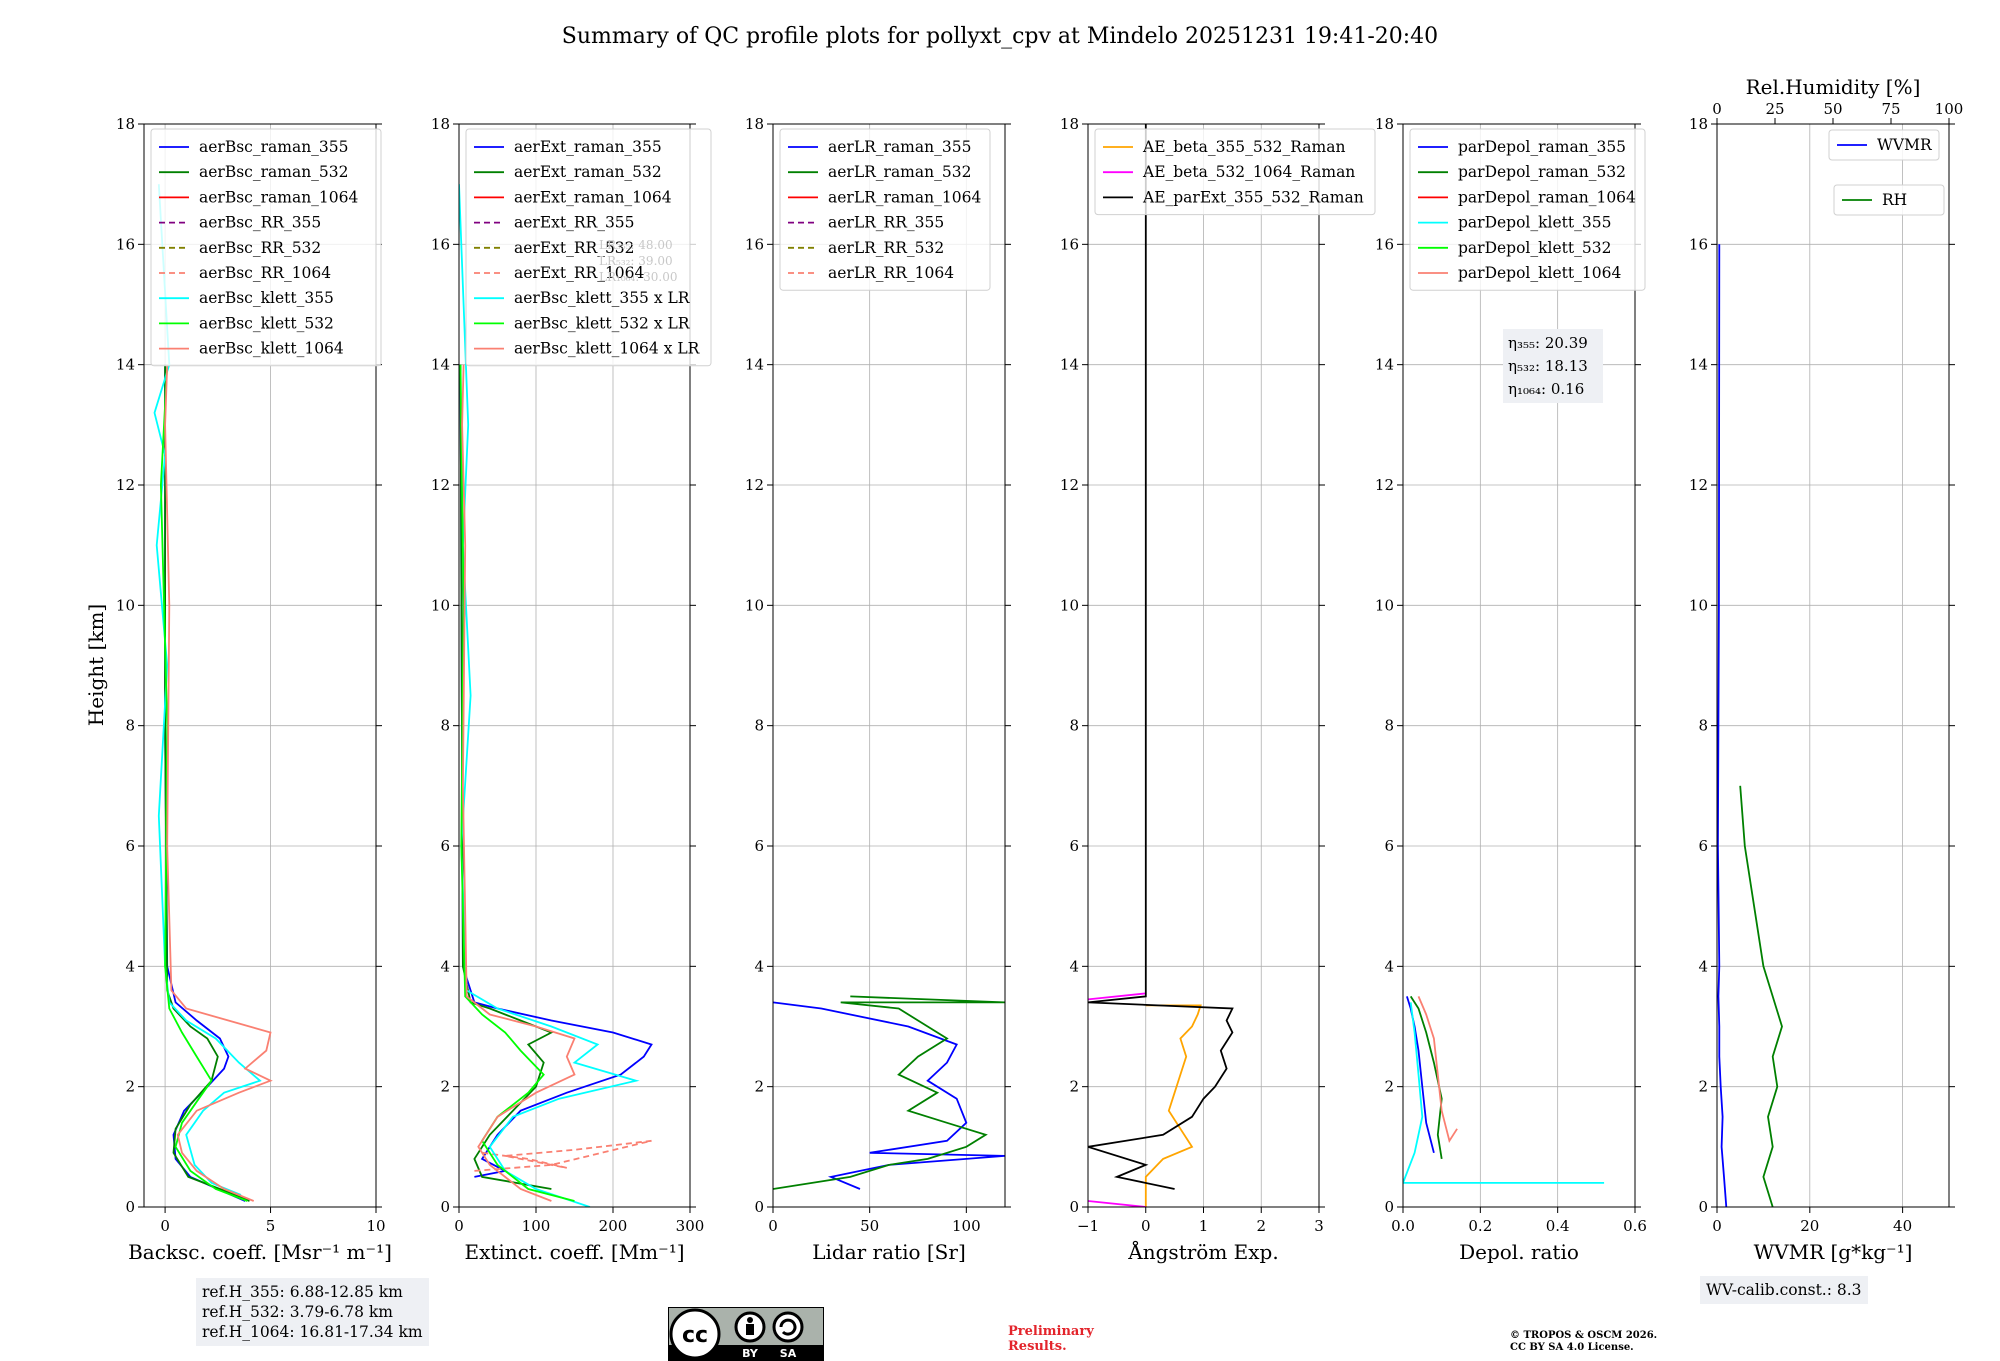 The width and height of the screenshot is (2000, 1361). What do you see at coordinates (638, 277) in the screenshot?
I see `lr-annotation: LR₁₀₆₄: 30.00` at bounding box center [638, 277].